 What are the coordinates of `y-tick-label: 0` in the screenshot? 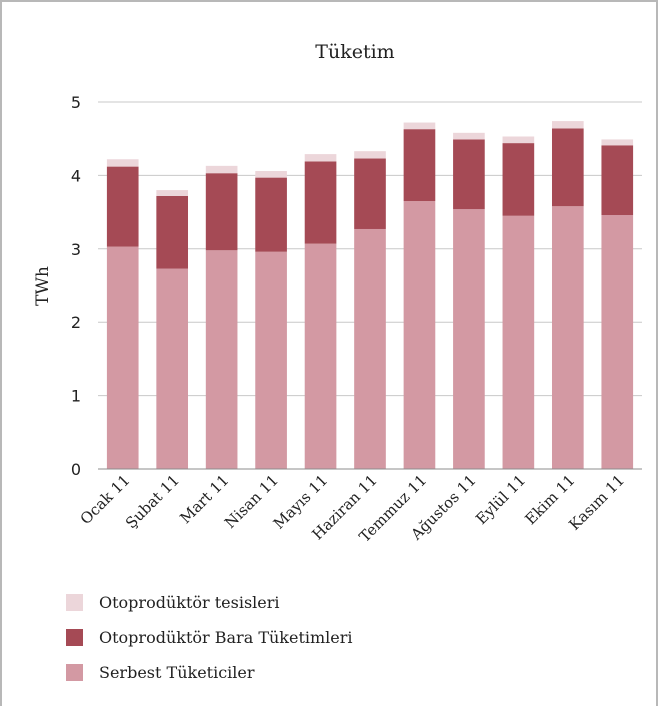 It's located at (76, 469).